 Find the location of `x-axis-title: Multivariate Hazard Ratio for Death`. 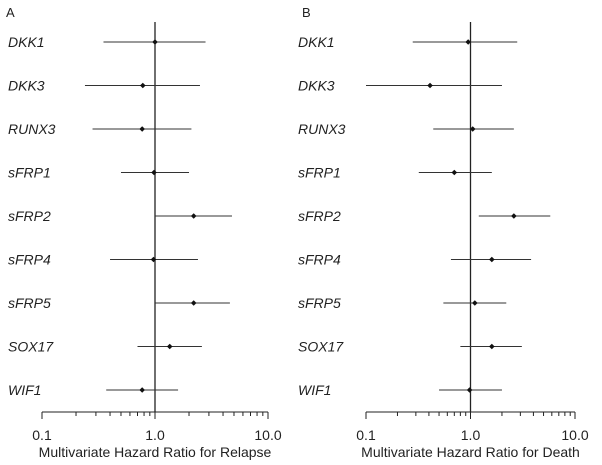

x-axis-title: Multivariate Hazard Ratio for Death is located at coordinates (470, 452).